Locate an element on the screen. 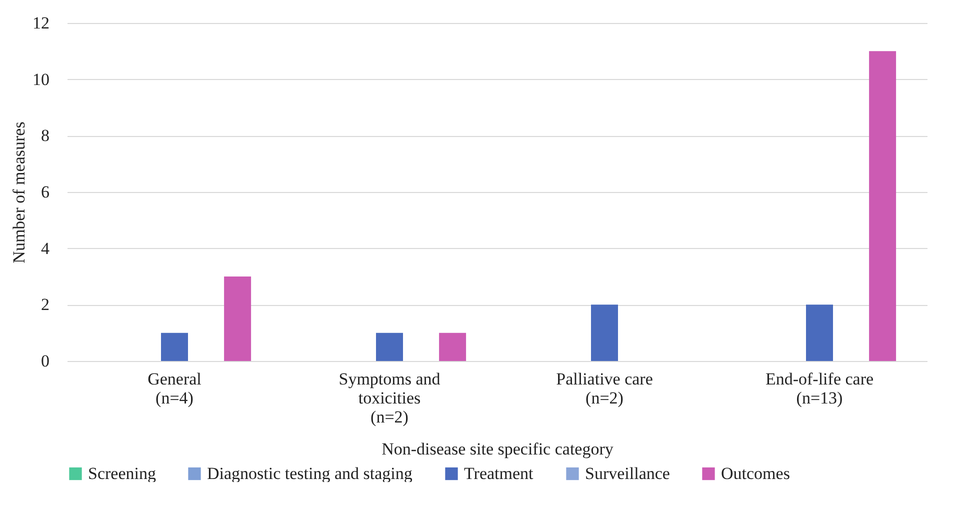 This screenshot has height=524, width=960. x-tick-label: Palliative care (n=2) is located at coordinates (604, 389).